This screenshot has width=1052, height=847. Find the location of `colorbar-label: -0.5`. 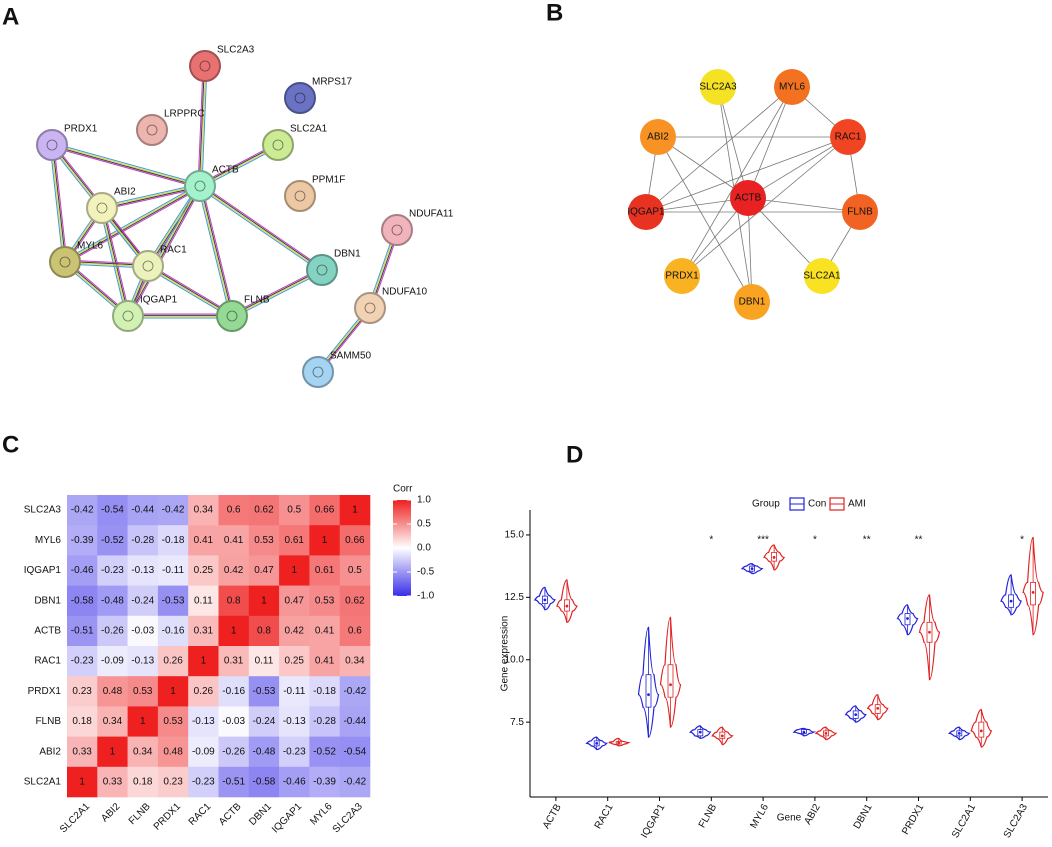

colorbar-label: -0.5 is located at coordinates (426, 572).